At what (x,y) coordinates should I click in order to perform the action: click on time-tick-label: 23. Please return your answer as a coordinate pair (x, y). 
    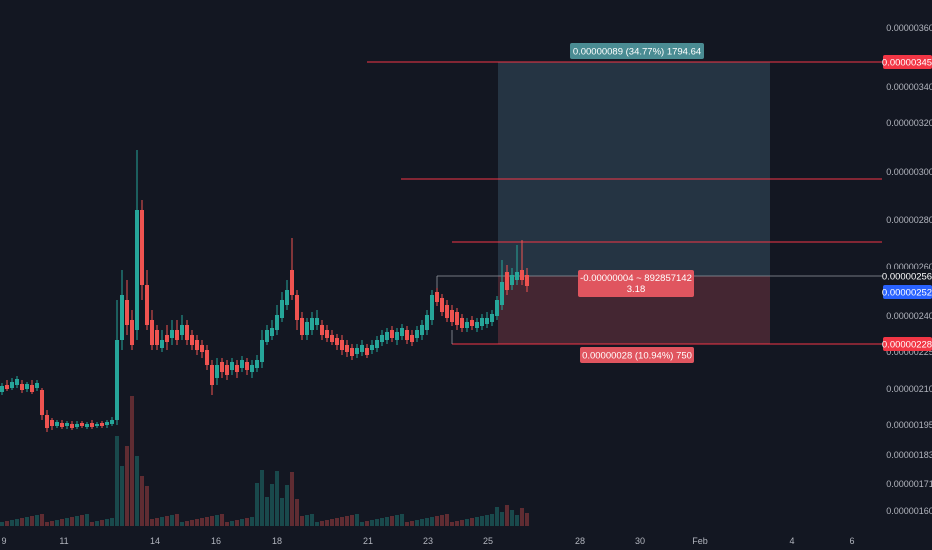
    Looking at the image, I should click on (428, 541).